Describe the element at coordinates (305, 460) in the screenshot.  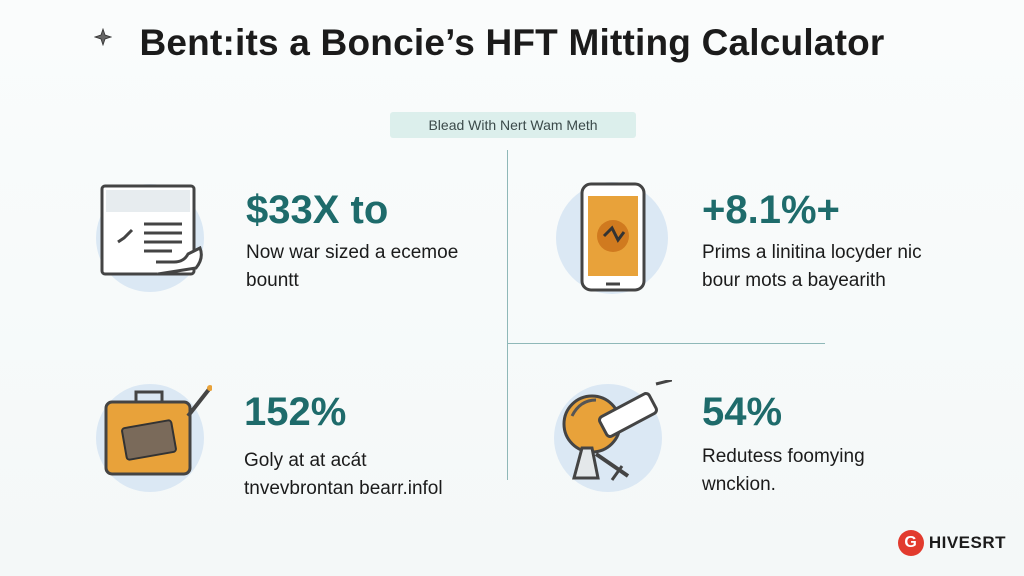
I see `stat-description-line1: Goly at at acát` at that location.